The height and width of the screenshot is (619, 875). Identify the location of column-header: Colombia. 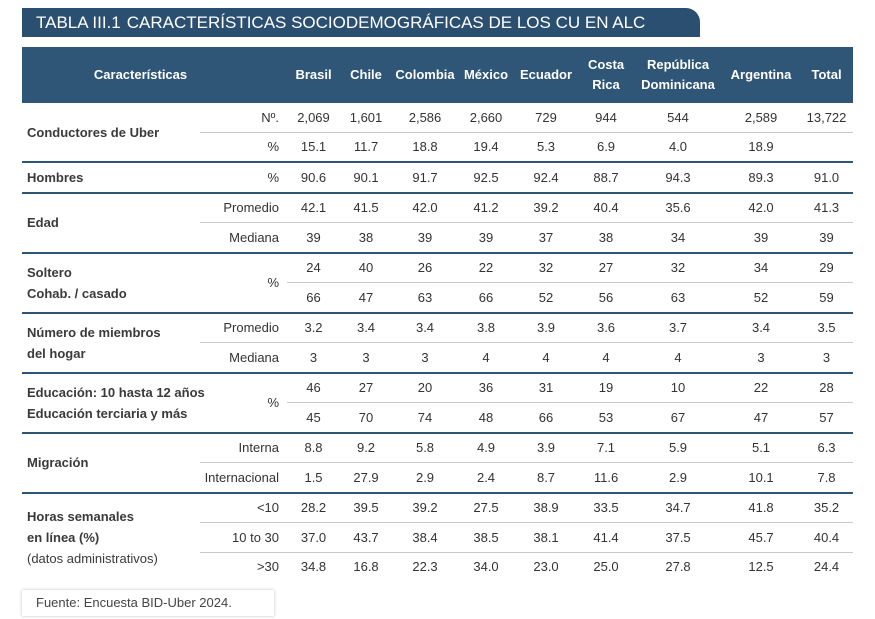
(425, 75).